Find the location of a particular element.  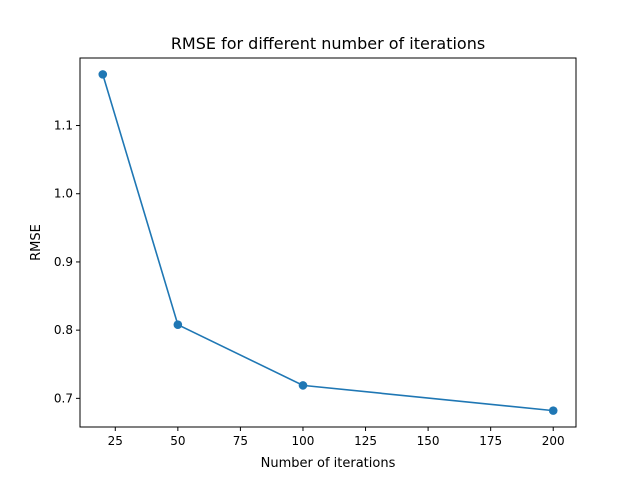

y-tick-label: 0.9 is located at coordinates (63, 262).